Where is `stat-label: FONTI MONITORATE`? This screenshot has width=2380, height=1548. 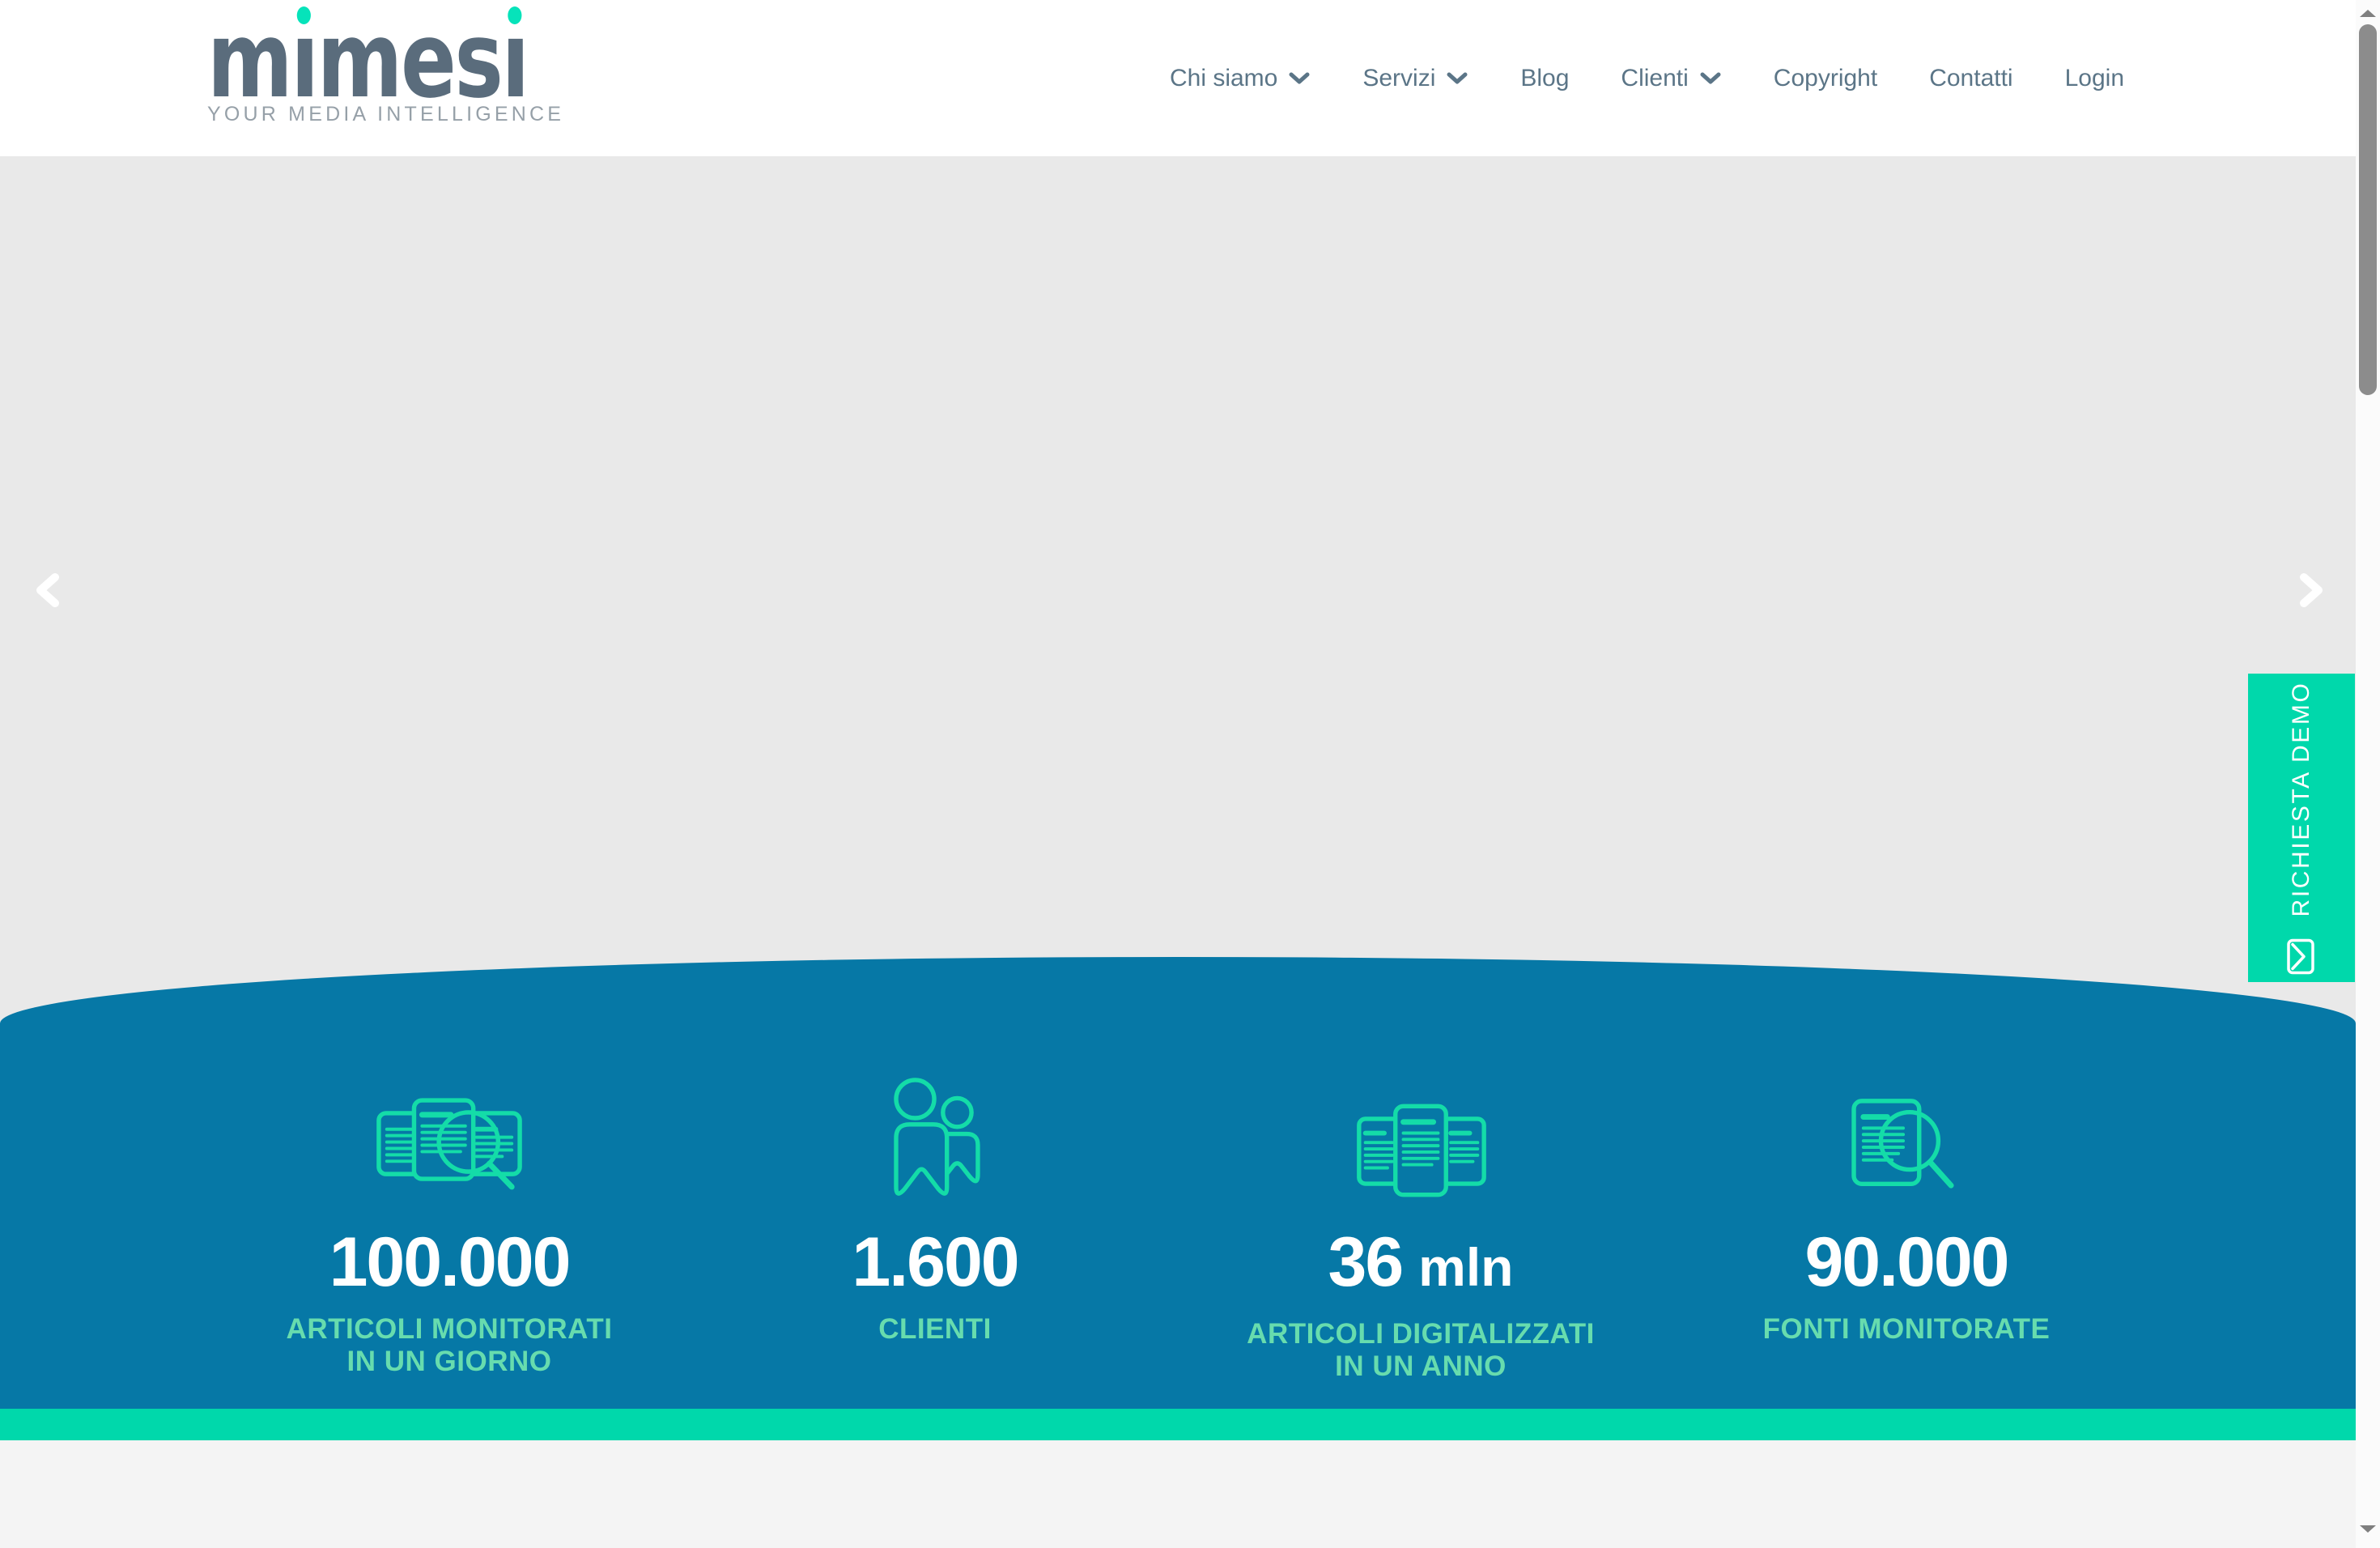 stat-label: FONTI MONITORATE is located at coordinates (1906, 1329).